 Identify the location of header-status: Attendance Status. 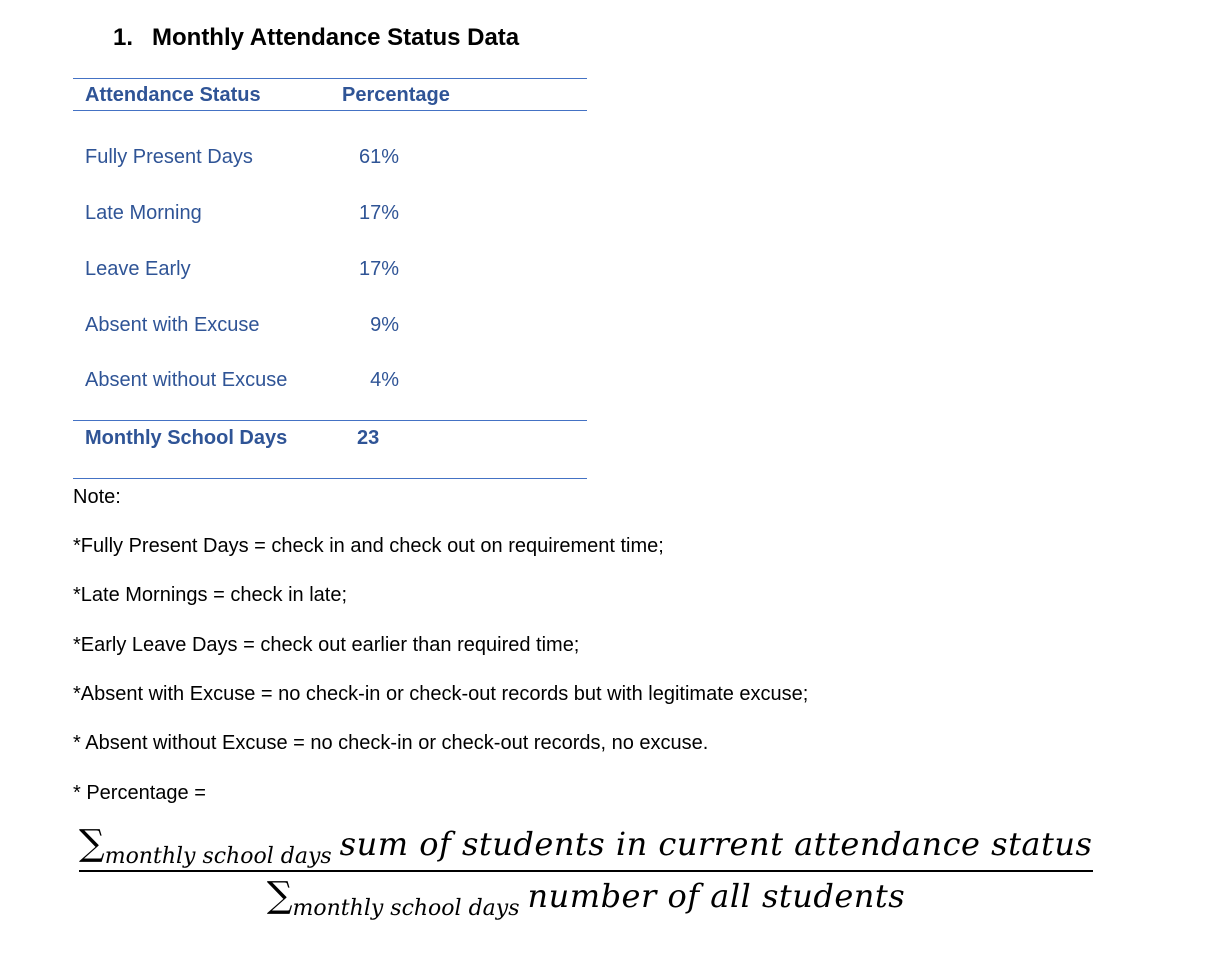
(173, 95).